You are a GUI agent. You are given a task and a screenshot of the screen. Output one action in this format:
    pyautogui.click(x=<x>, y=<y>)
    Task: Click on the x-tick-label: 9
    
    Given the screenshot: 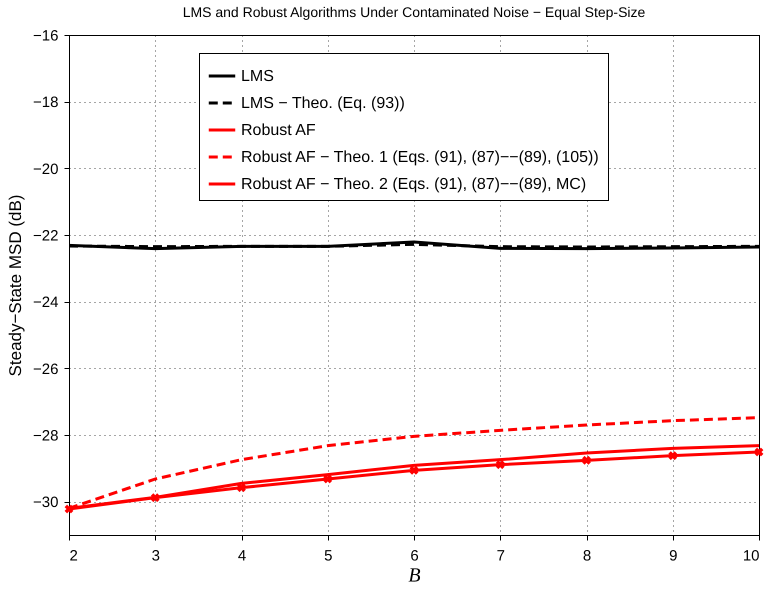 What is the action you would take?
    pyautogui.click(x=673, y=556)
    